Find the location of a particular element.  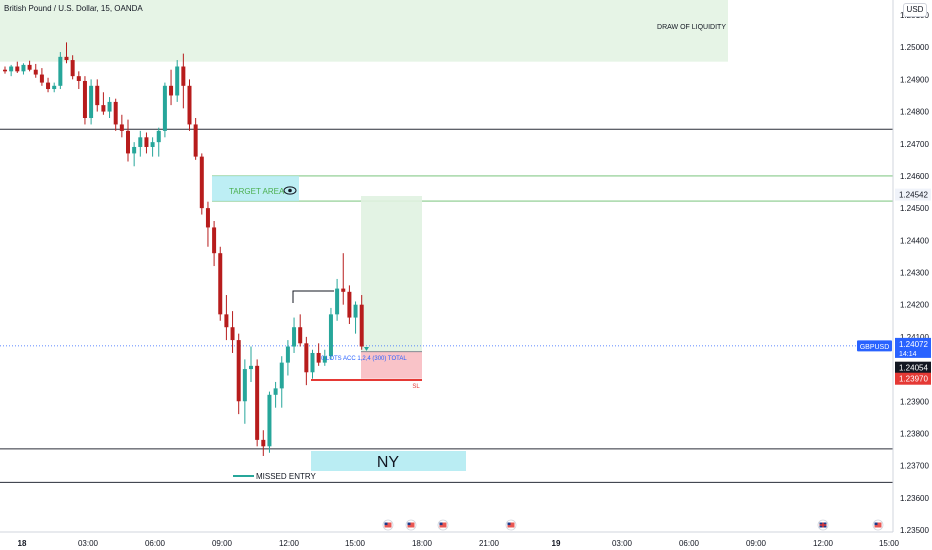

y-tick-label: 1.24200 is located at coordinates (914, 305).